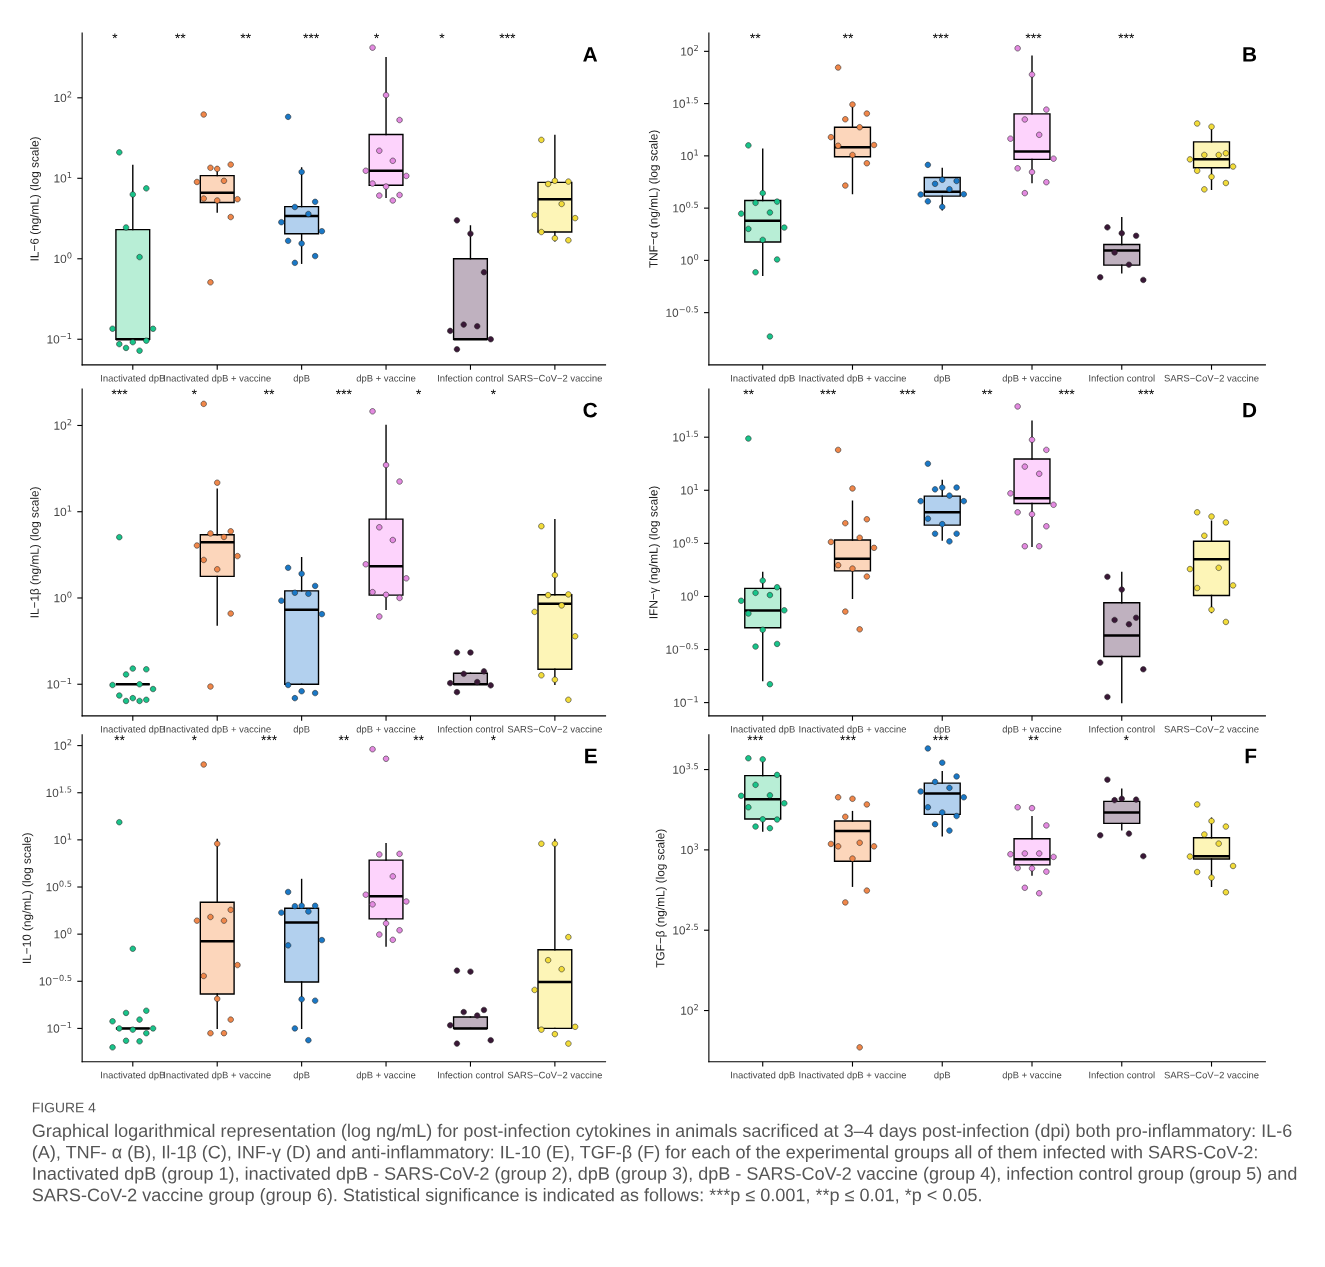  I want to click on y-axis-title: TNF−α (ng/mL) (log scale), so click(654, 199).